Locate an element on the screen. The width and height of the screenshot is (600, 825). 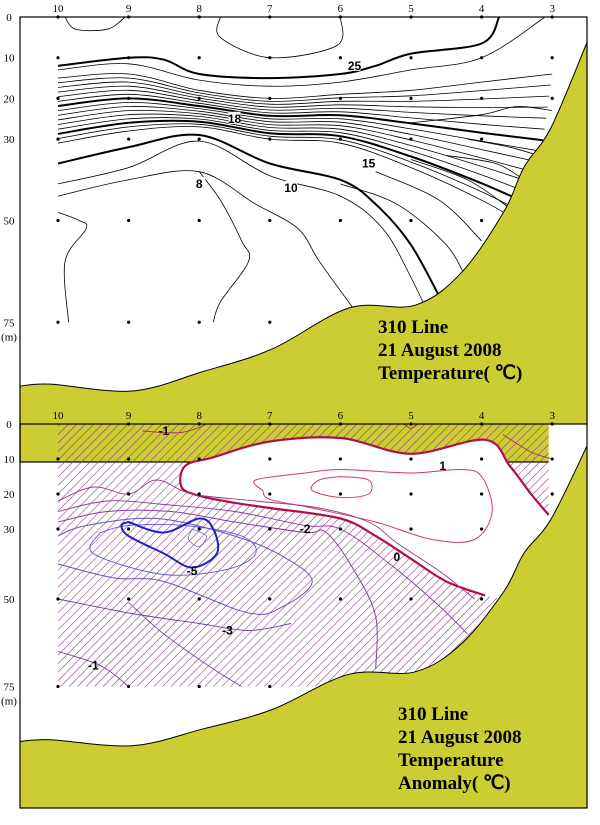
contour-label: 10 is located at coordinates (291, 188).